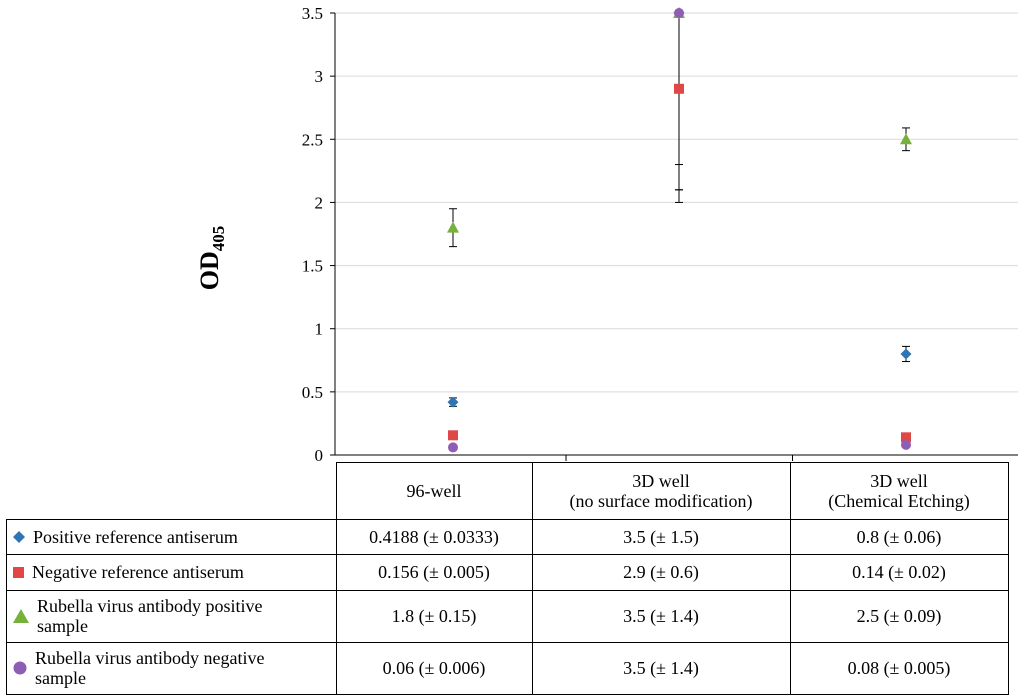 The height and width of the screenshot is (700, 1024). Describe the element at coordinates (434, 616) in the screenshot. I see `table-cell: 1.8 (± 0.15)` at that location.